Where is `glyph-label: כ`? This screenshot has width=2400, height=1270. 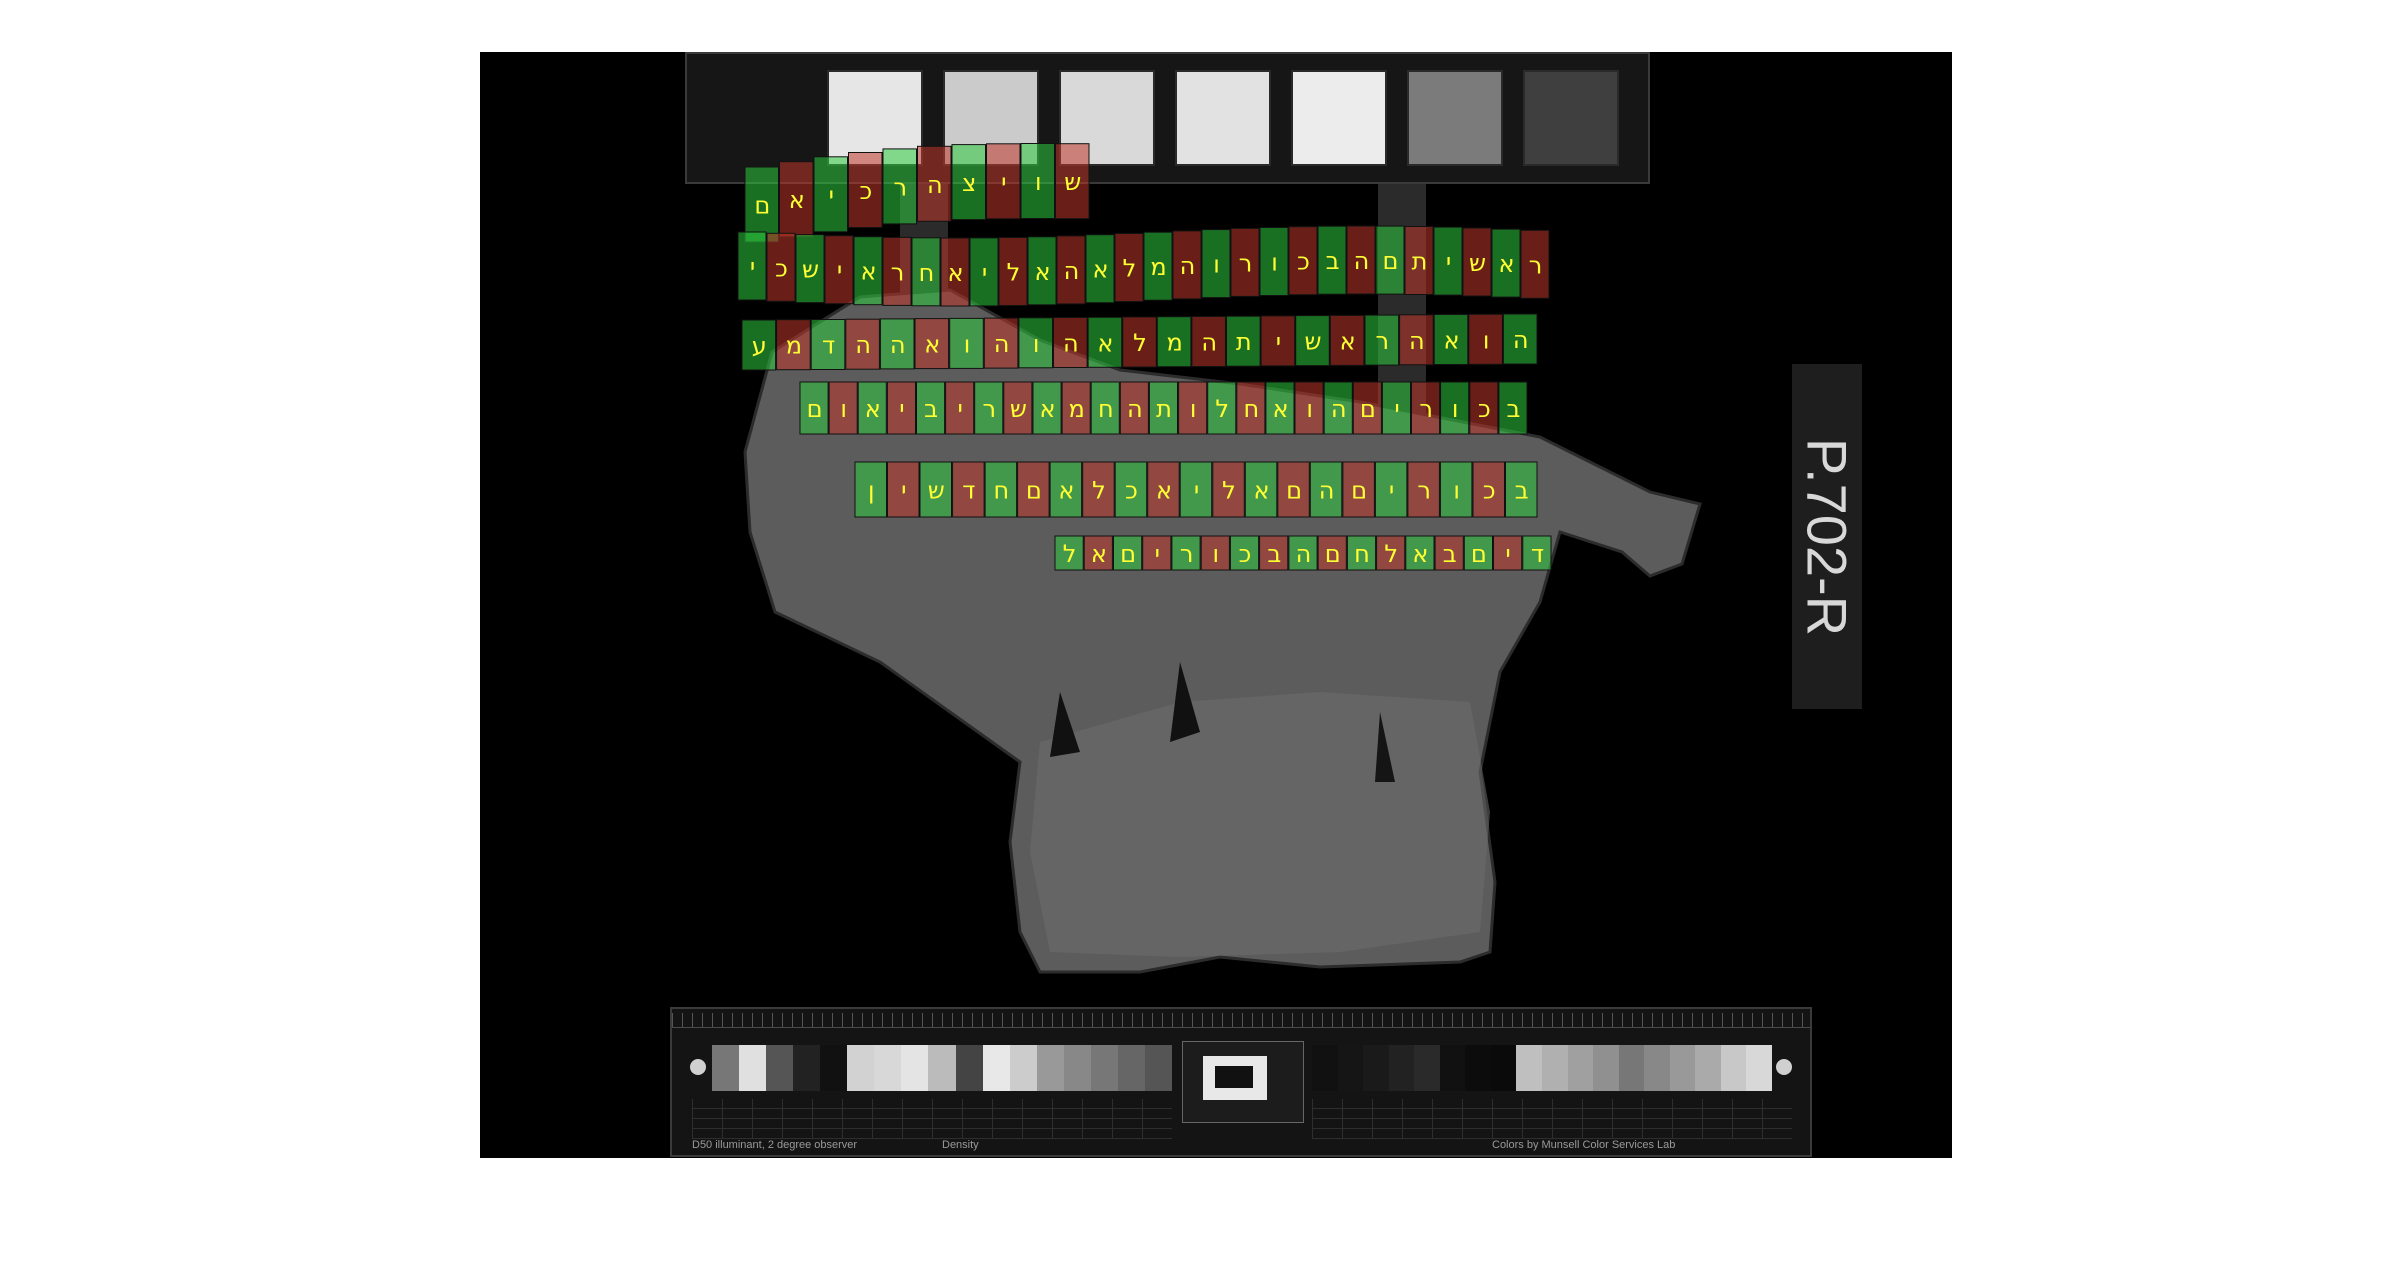 glyph-label: כ is located at coordinates (1484, 409).